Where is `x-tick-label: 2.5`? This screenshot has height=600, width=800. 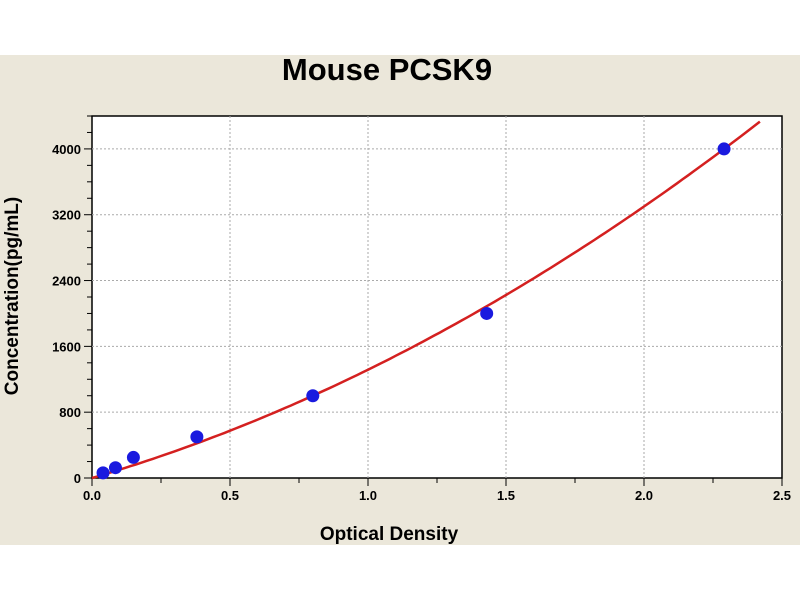
x-tick-label: 2.5 is located at coordinates (782, 495).